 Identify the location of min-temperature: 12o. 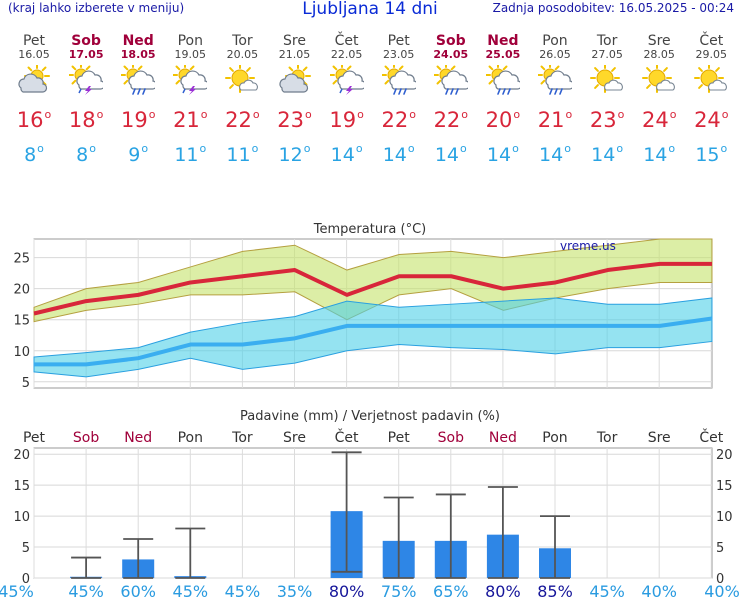
(294, 154).